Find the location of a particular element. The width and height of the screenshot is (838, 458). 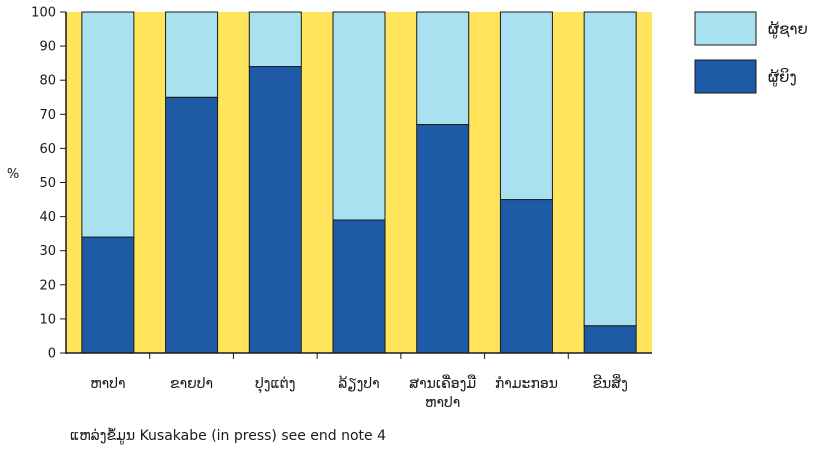

category-label-6: ກຳມະກອນ is located at coordinates (526, 384).